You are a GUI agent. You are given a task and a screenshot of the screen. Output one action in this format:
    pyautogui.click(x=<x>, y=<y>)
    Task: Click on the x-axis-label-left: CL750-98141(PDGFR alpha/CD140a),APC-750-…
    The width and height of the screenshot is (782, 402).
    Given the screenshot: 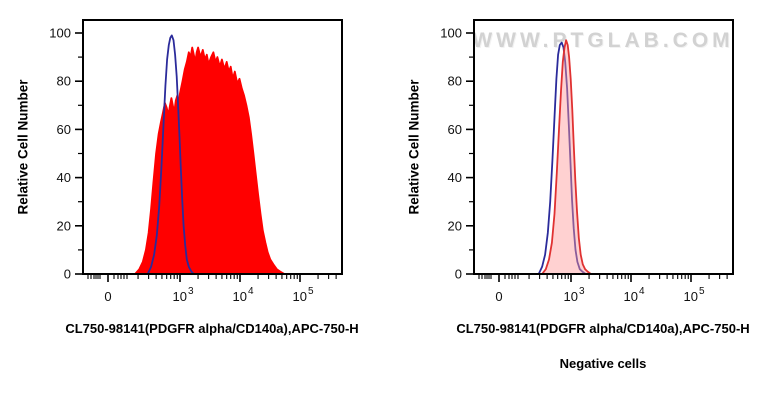 What is the action you would take?
    pyautogui.click(x=212, y=328)
    